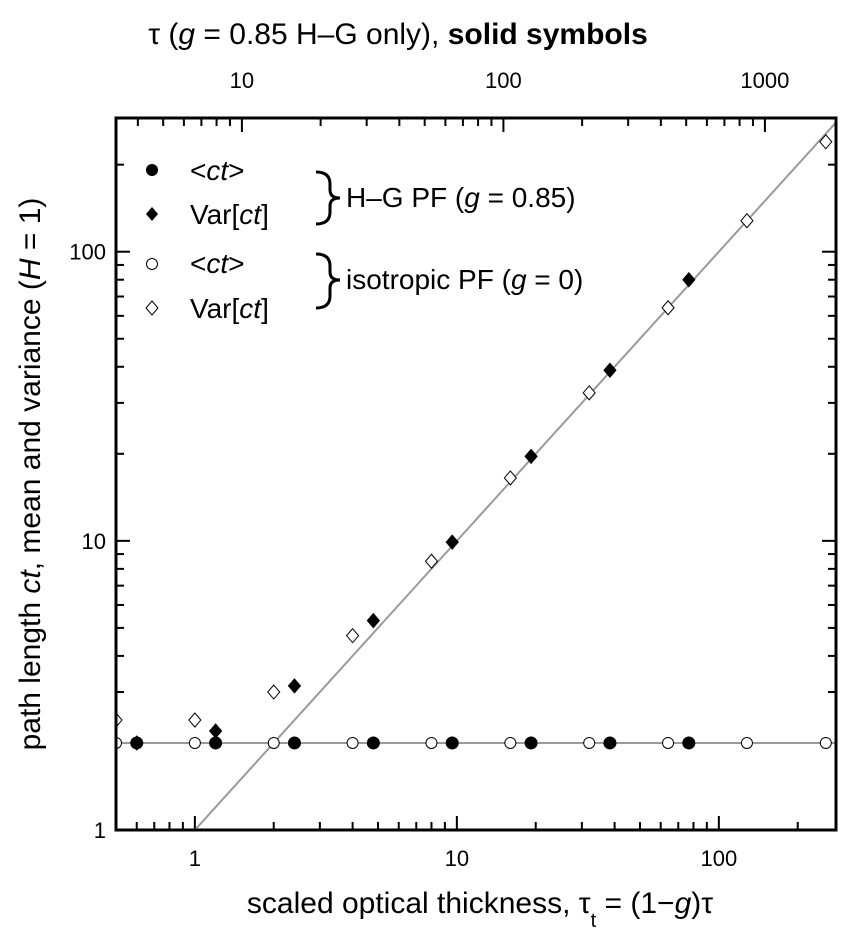 The width and height of the screenshot is (847, 948). What do you see at coordinates (229, 214) in the screenshot?
I see `legend-entry-2: Var[ct]` at bounding box center [229, 214].